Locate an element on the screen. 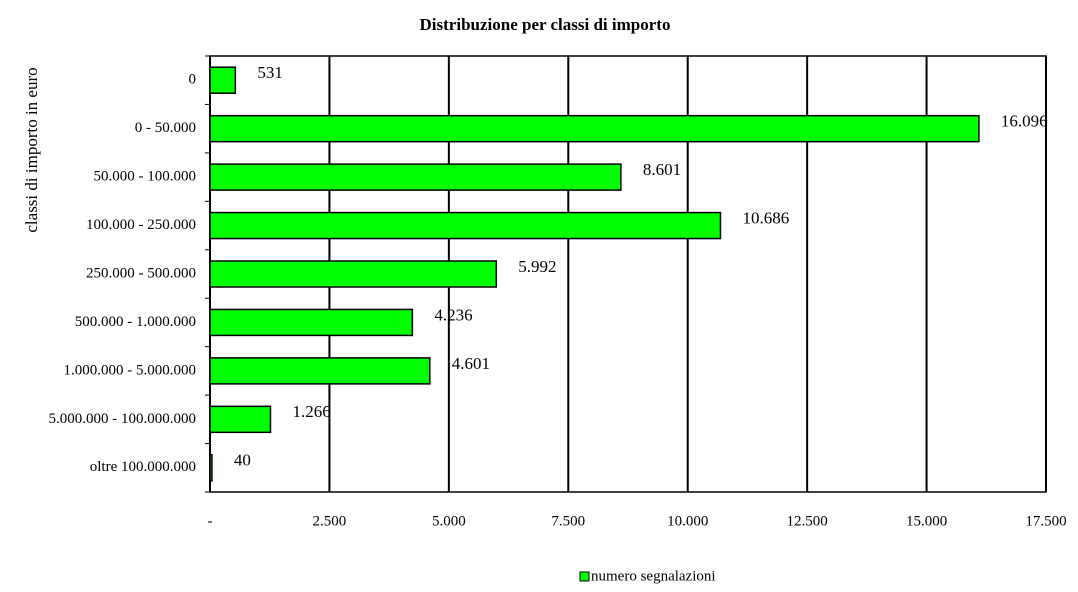 The height and width of the screenshot is (592, 1078). data-label: 1.266 is located at coordinates (311, 411).